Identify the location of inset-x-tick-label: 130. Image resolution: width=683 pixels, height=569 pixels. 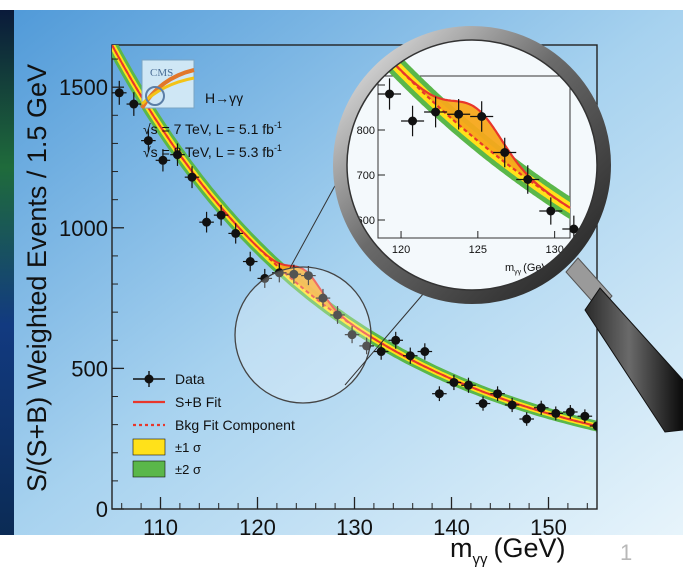
(554, 250).